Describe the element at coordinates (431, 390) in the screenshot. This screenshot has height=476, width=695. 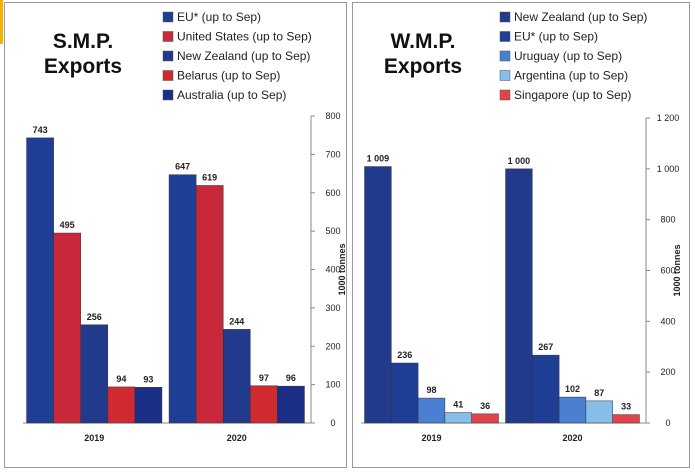
I see `value-label: 98` at that location.